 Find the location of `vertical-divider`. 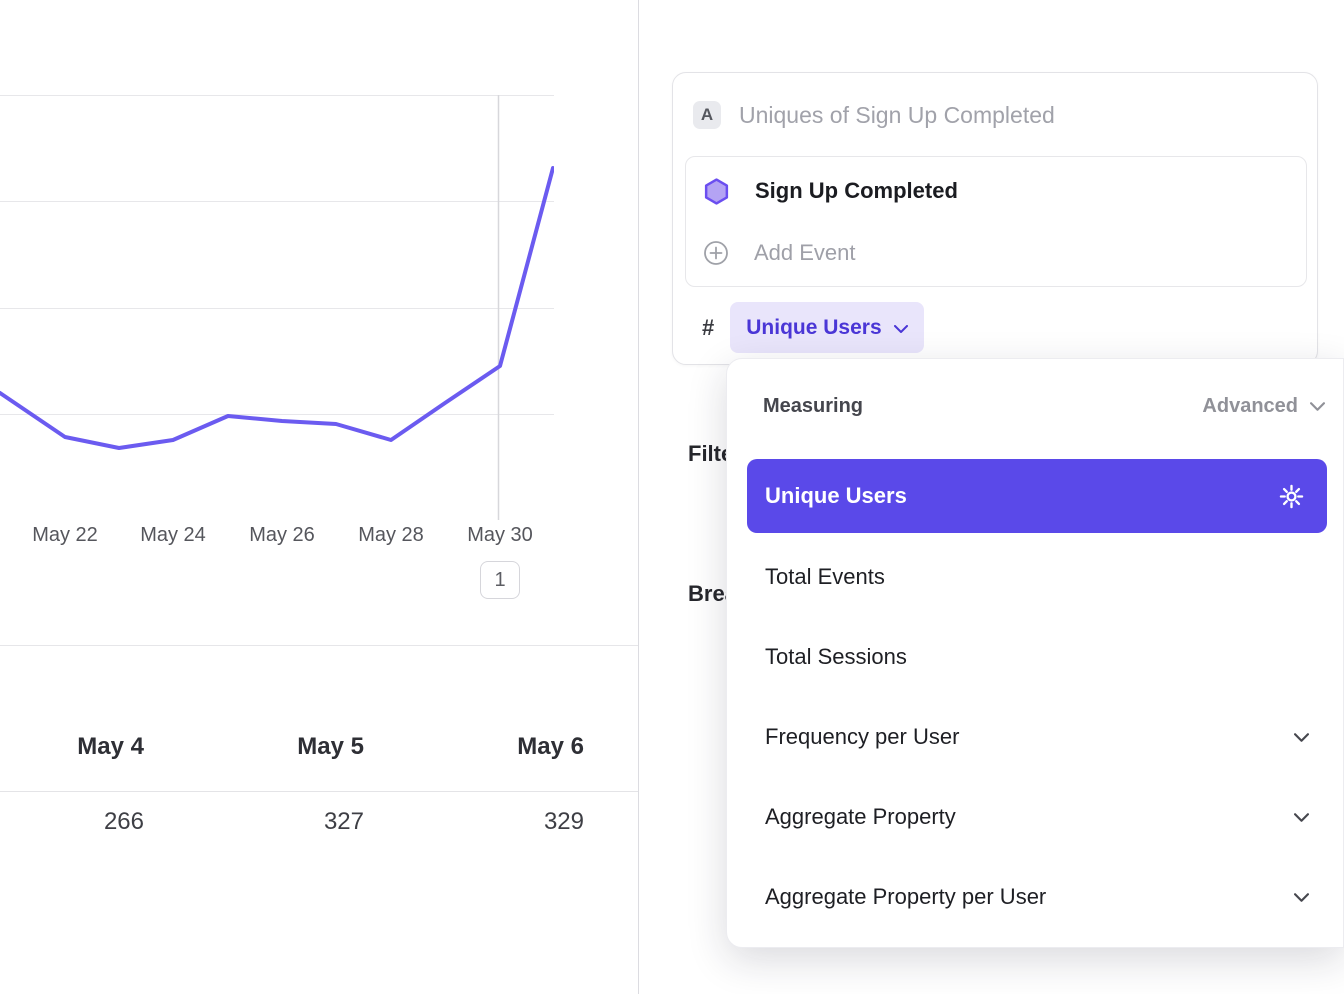

vertical-divider is located at coordinates (638, 497).